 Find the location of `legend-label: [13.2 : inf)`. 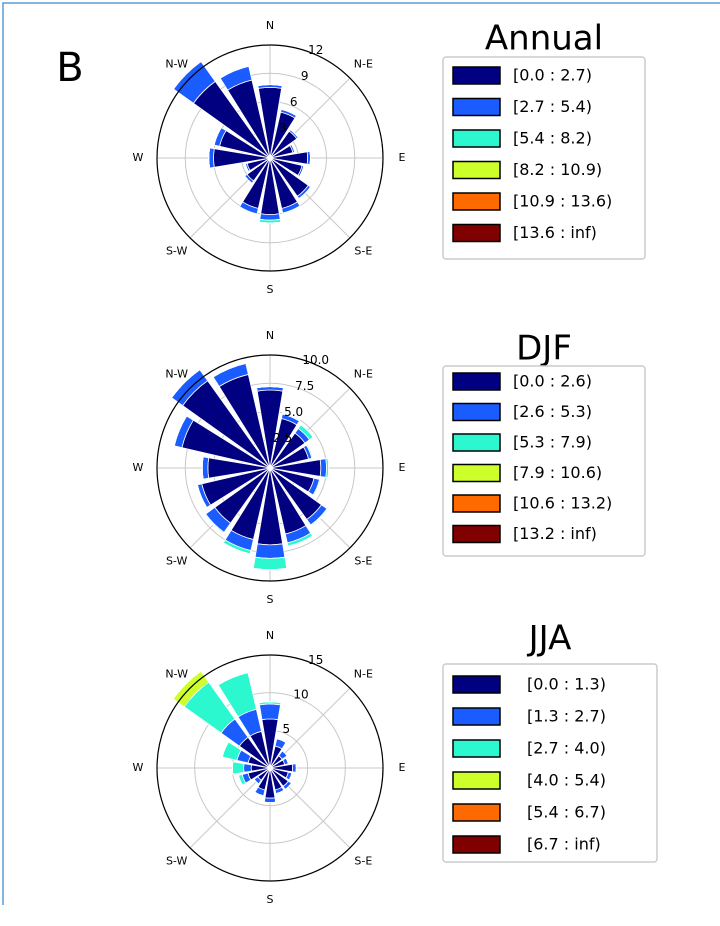

legend-label: [13.2 : inf) is located at coordinates (555, 533).